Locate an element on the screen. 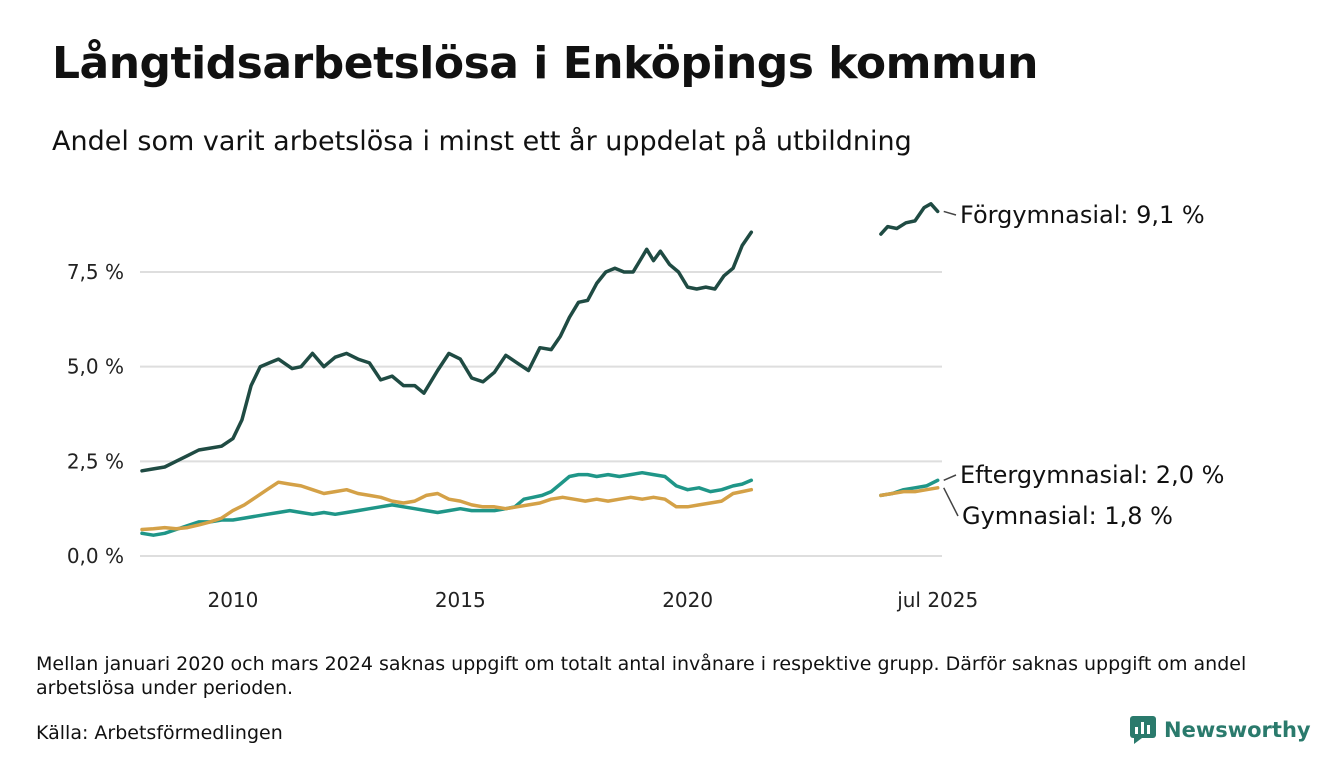 Image resolution: width=1340 pixels, height=780 pixels. series-end-label: Eftergymnasial: 2,0 % is located at coordinates (1092, 475).